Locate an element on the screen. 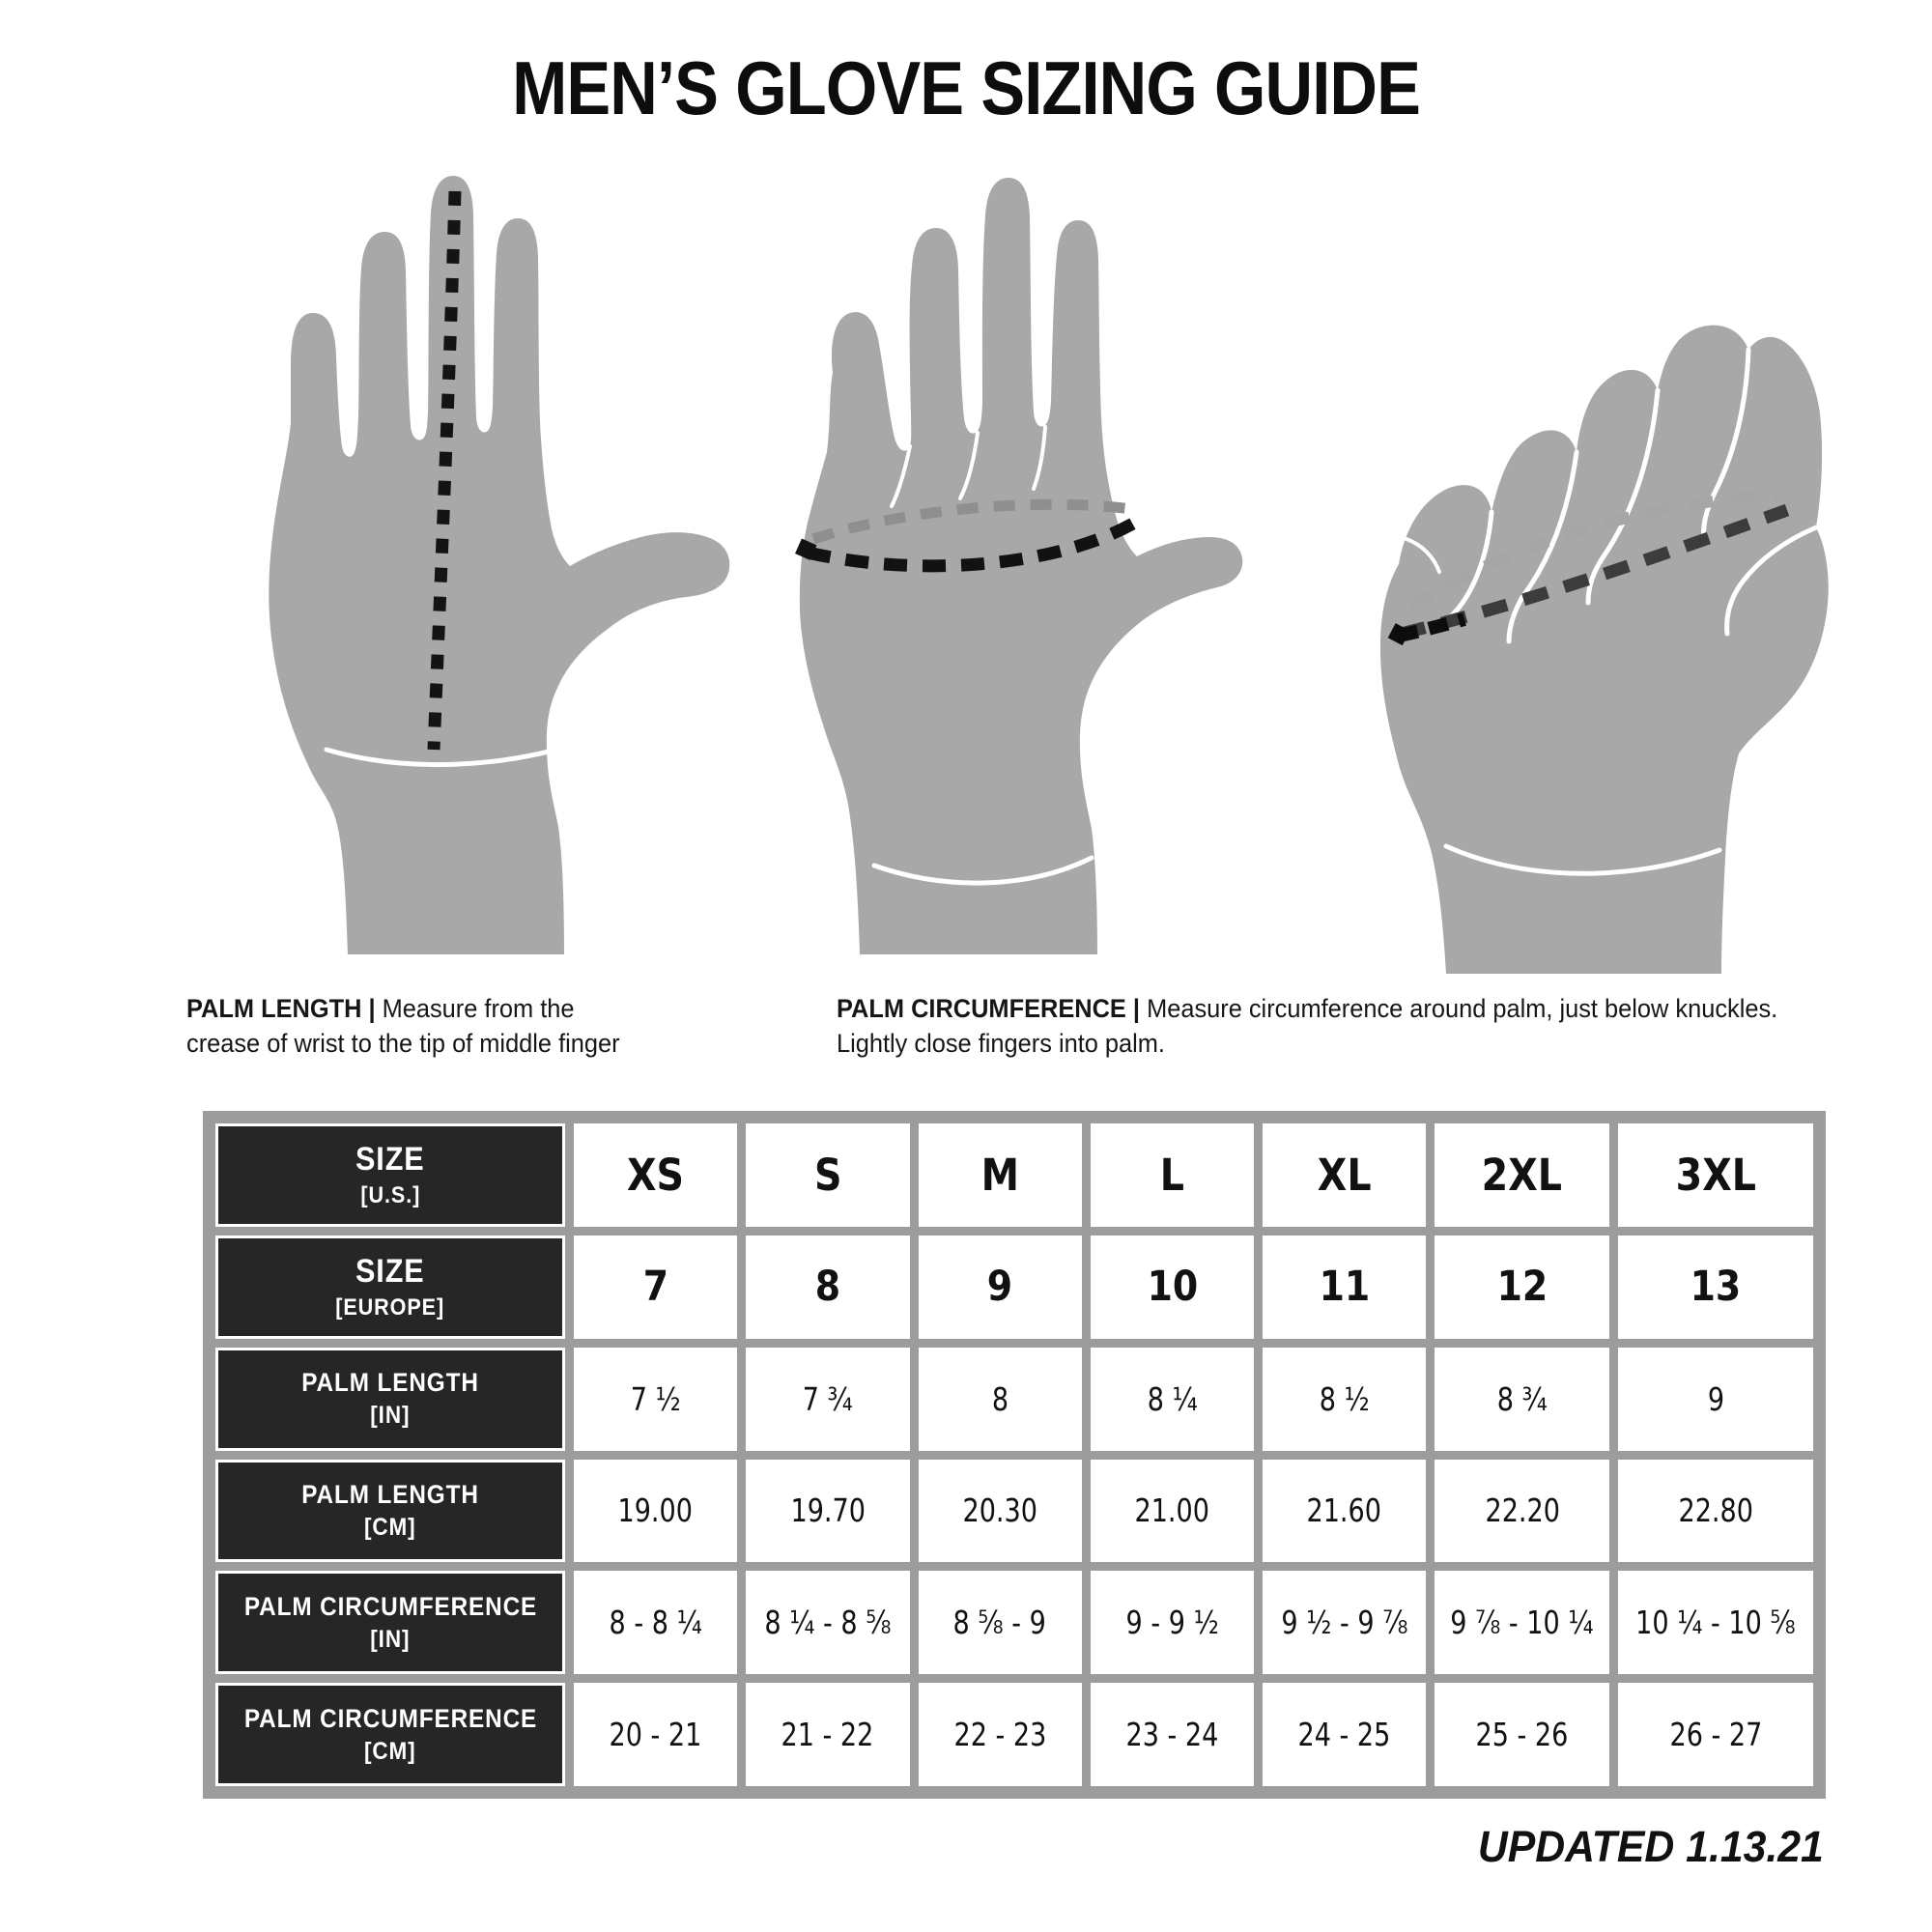 The image size is (1932, 1932). thumb-crease is located at coordinates (1771, 581).